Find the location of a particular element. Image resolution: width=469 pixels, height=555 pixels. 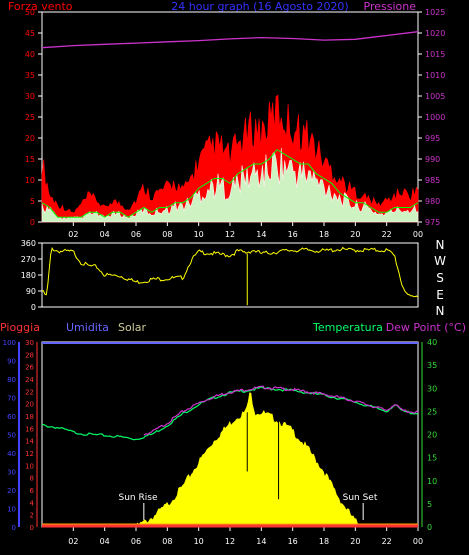

wind-y-tick-label: 10 is located at coordinates (30, 180).